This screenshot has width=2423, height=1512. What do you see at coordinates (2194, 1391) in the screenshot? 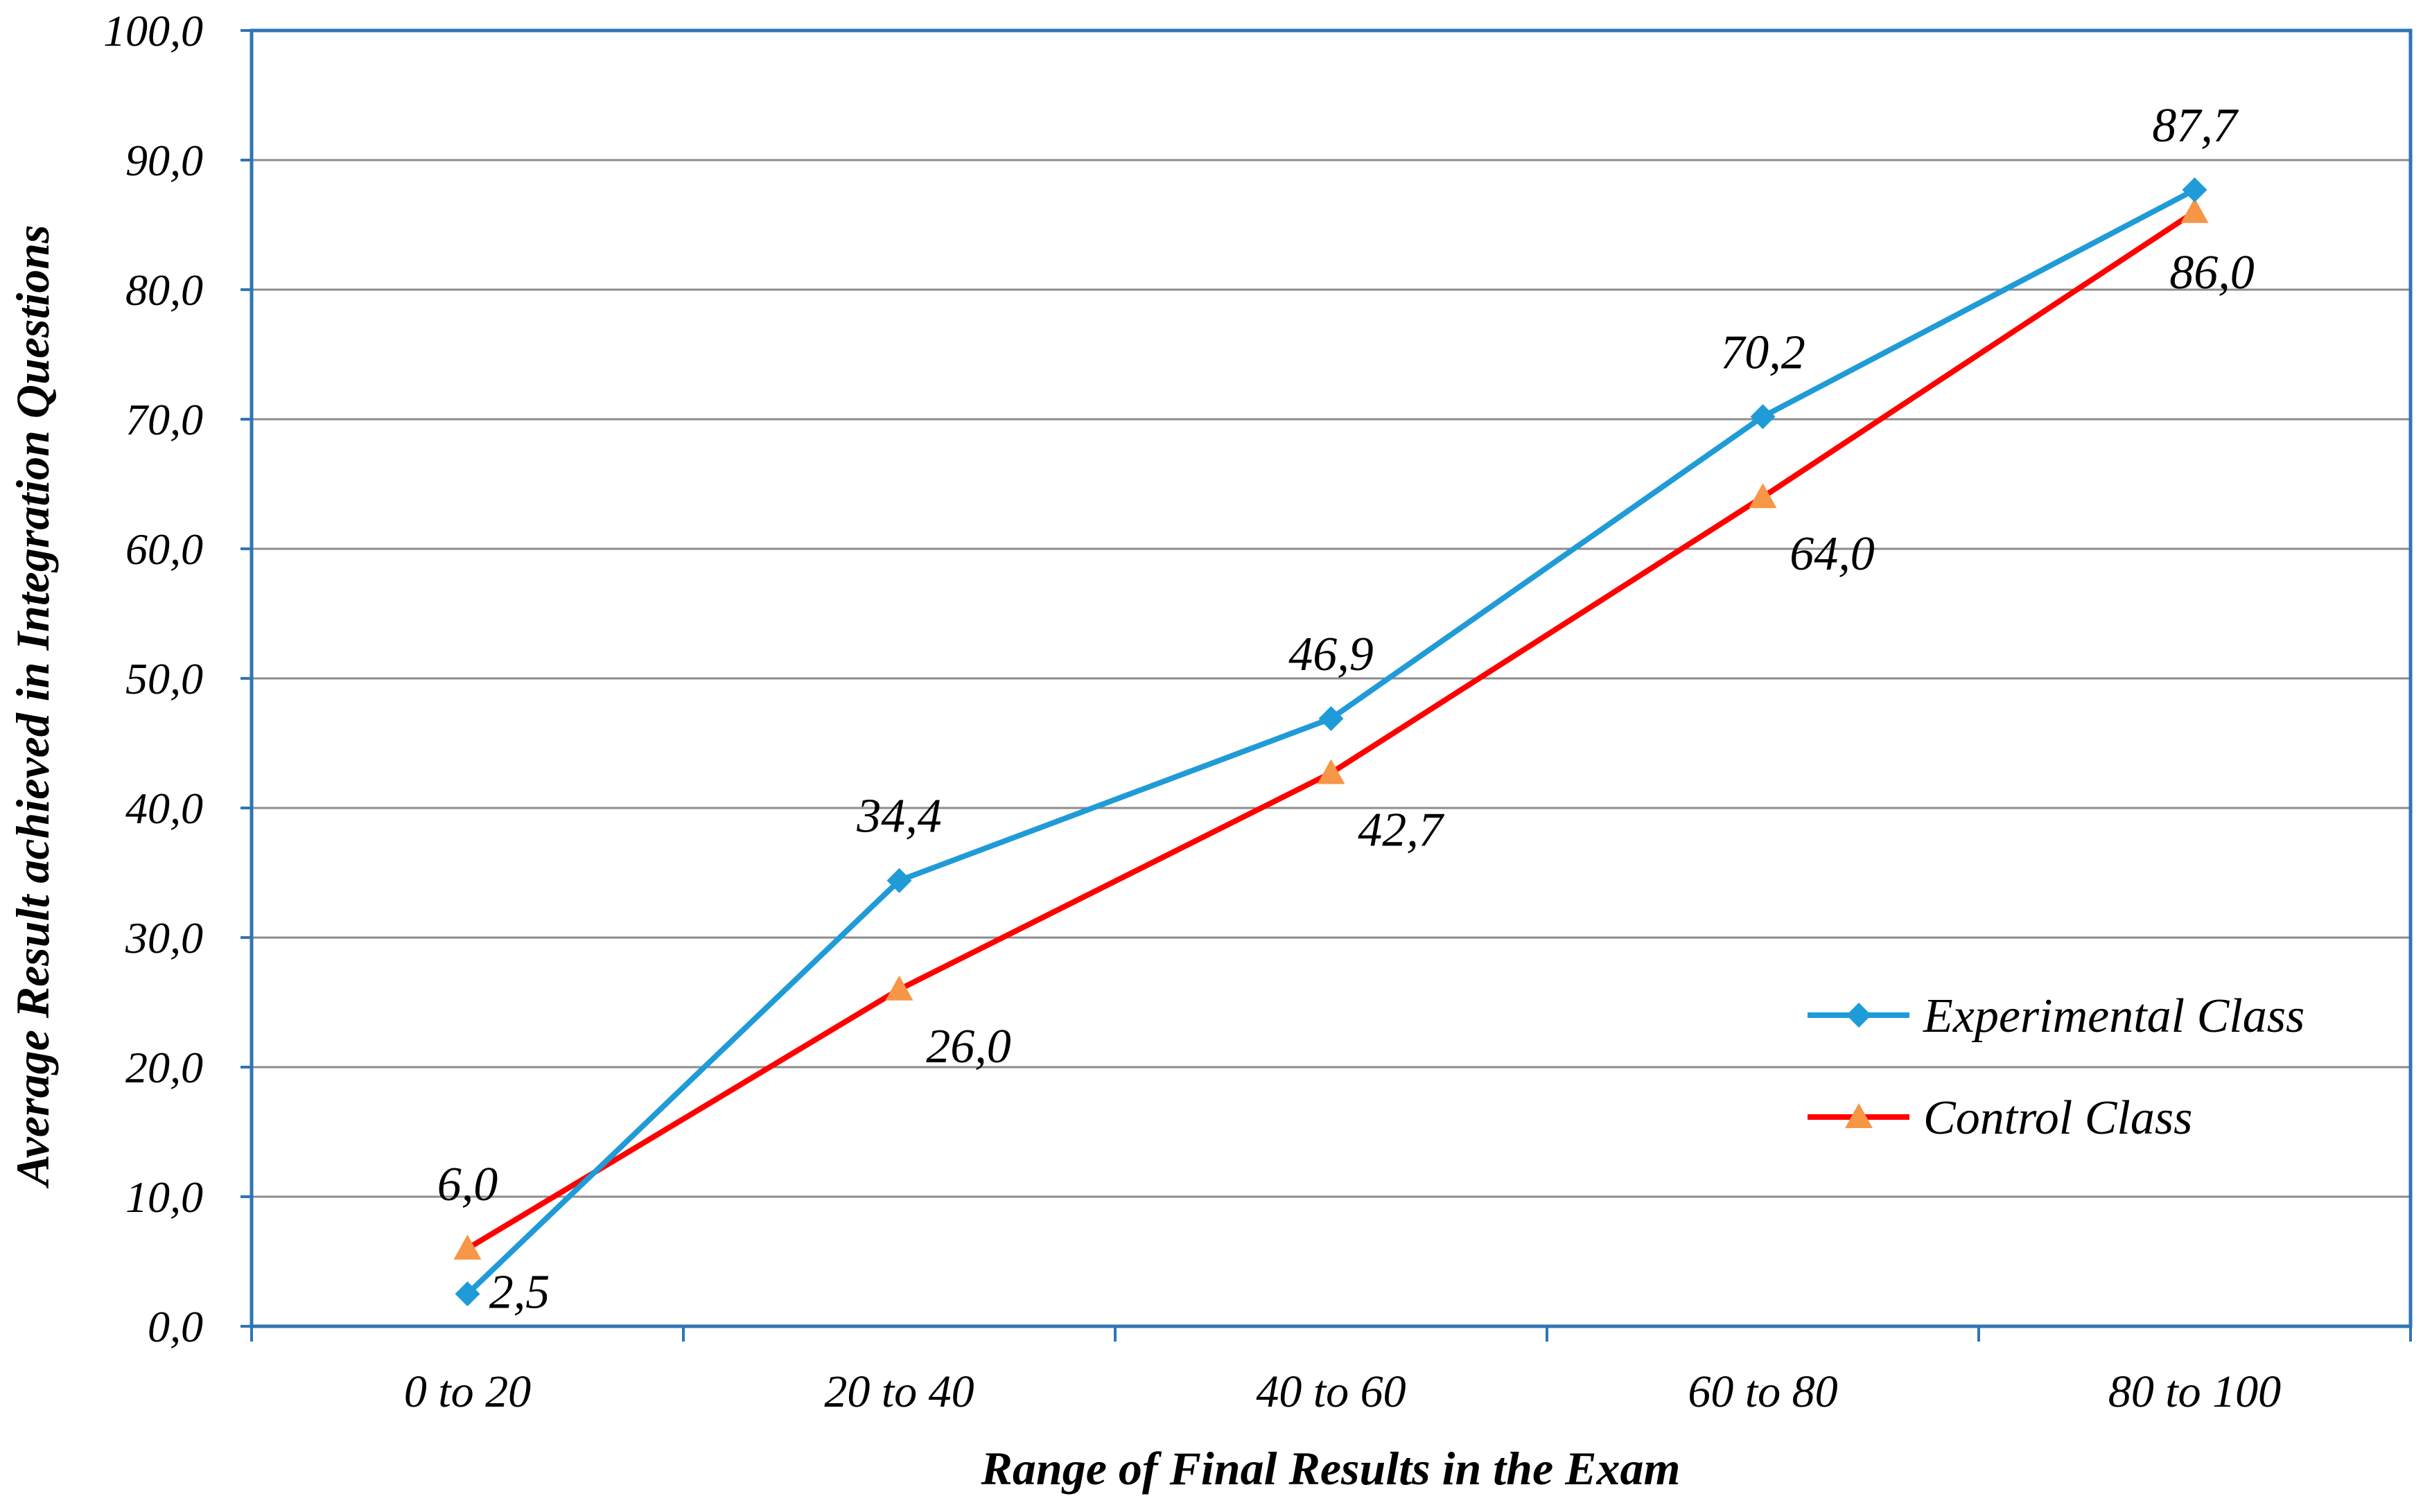
I see `x-tick-label: 80 to 100` at bounding box center [2194, 1391].